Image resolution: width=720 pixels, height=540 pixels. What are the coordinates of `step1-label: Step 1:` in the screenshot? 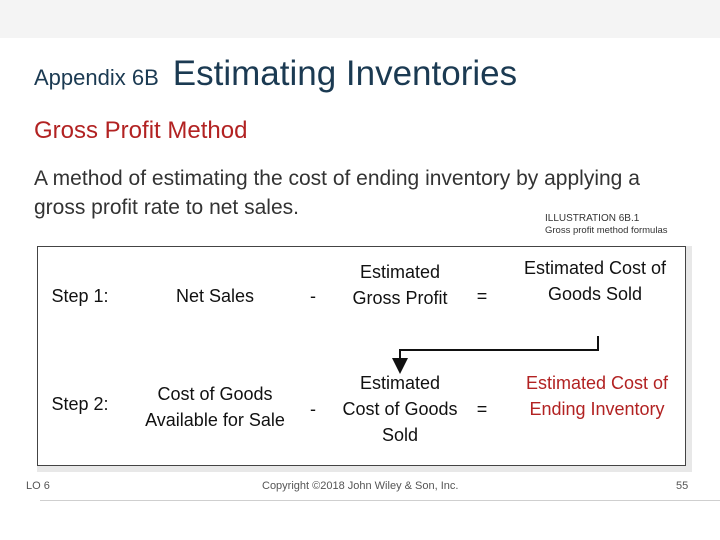 It's located at (80, 296).